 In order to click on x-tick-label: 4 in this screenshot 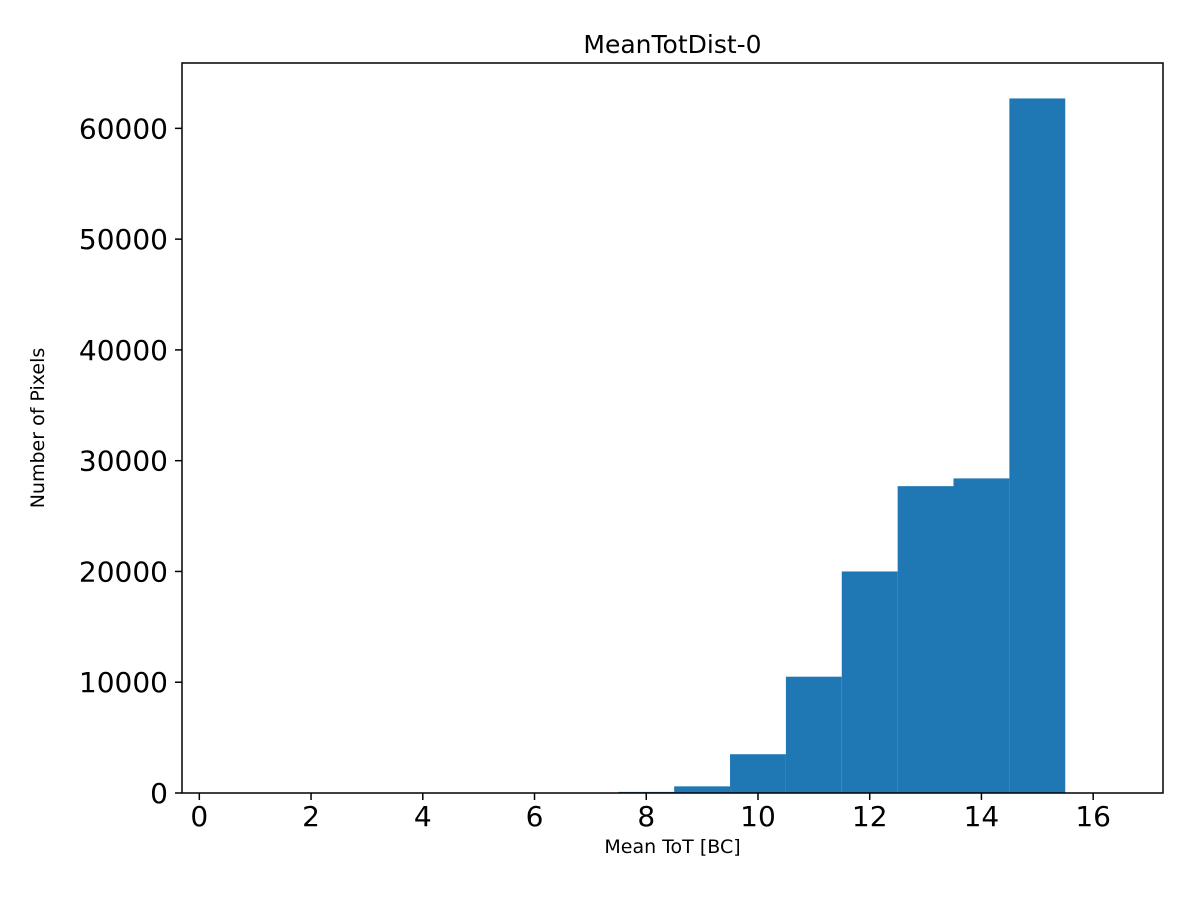, I will do `click(423, 816)`.